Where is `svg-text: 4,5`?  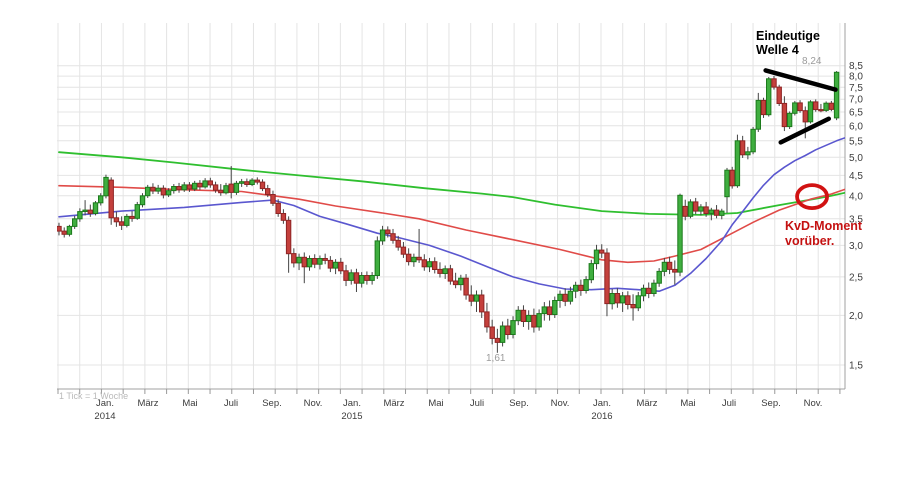 svg-text: 4,5 is located at coordinates (856, 176).